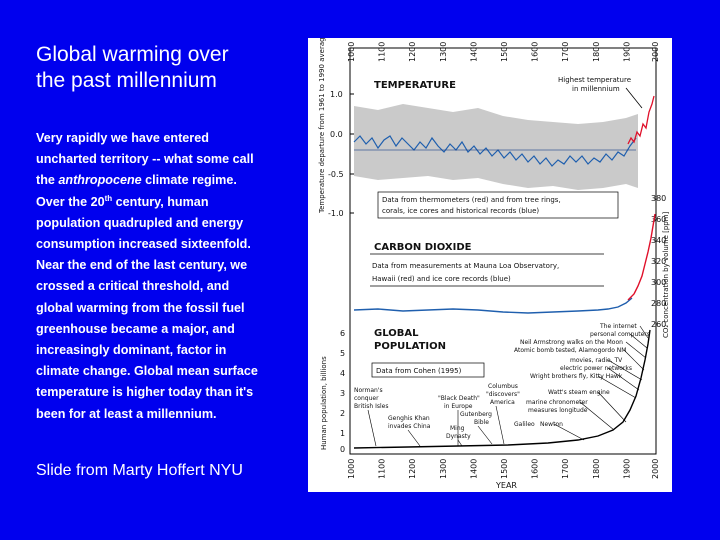 The width and height of the screenshot is (720, 540). Describe the element at coordinates (47, 180) in the screenshot. I see `body-line-3-a: the` at that location.